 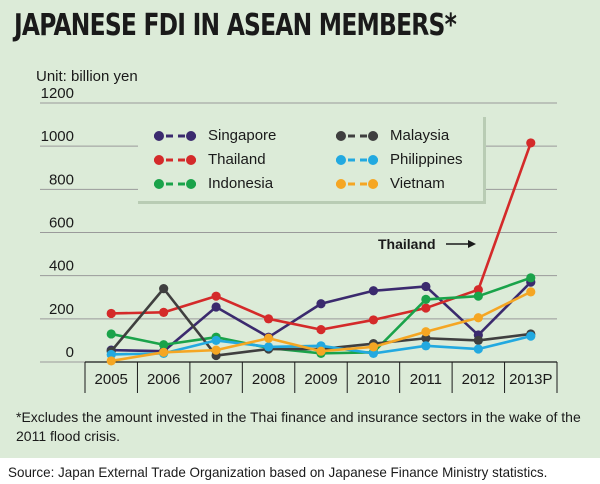 I want to click on point-thailand-2010, so click(x=373, y=320).